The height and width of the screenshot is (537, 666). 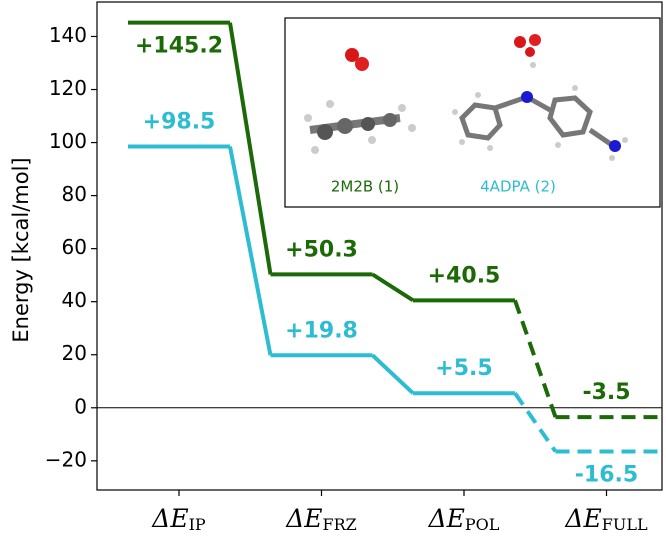 What do you see at coordinates (606, 392) in the screenshot?
I see `value-label: -3.5` at bounding box center [606, 392].